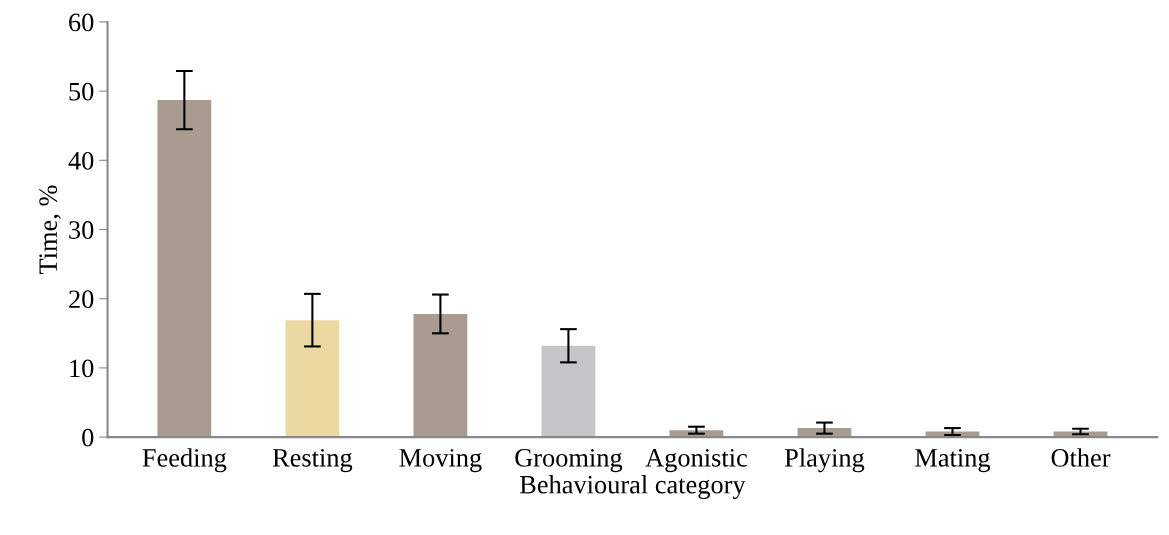 Image resolution: width=1169 pixels, height=535 pixels. What do you see at coordinates (184, 460) in the screenshot?
I see `x-tick-label: Feeding` at bounding box center [184, 460].